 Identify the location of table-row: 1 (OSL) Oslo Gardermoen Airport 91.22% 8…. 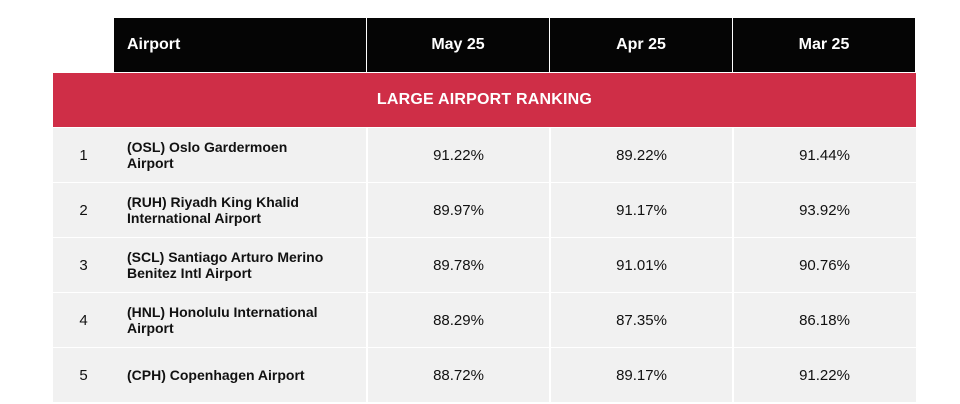
(484, 155).